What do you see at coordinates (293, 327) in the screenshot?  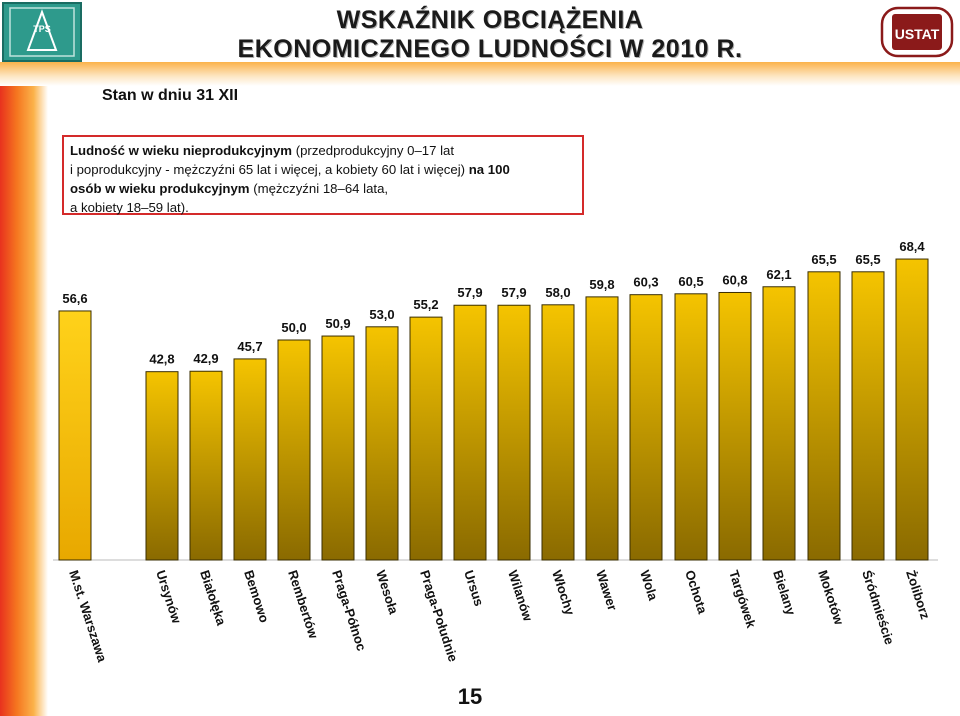 I see `value-label-4: 50,0` at bounding box center [293, 327].